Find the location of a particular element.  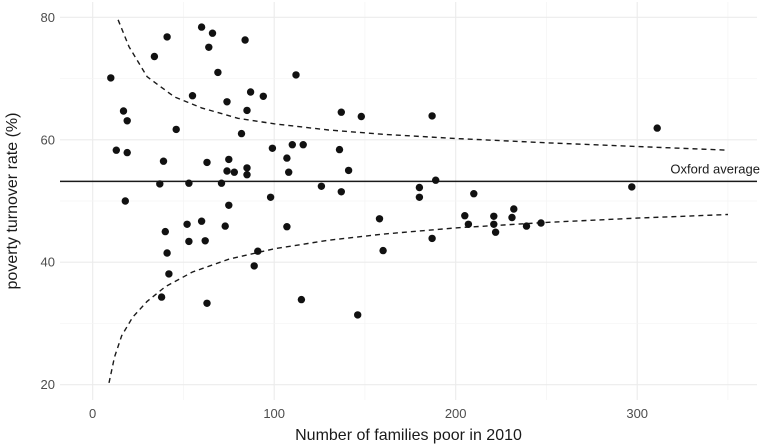

x-axis-title: Number of families poor in 2010 is located at coordinates (408, 435).